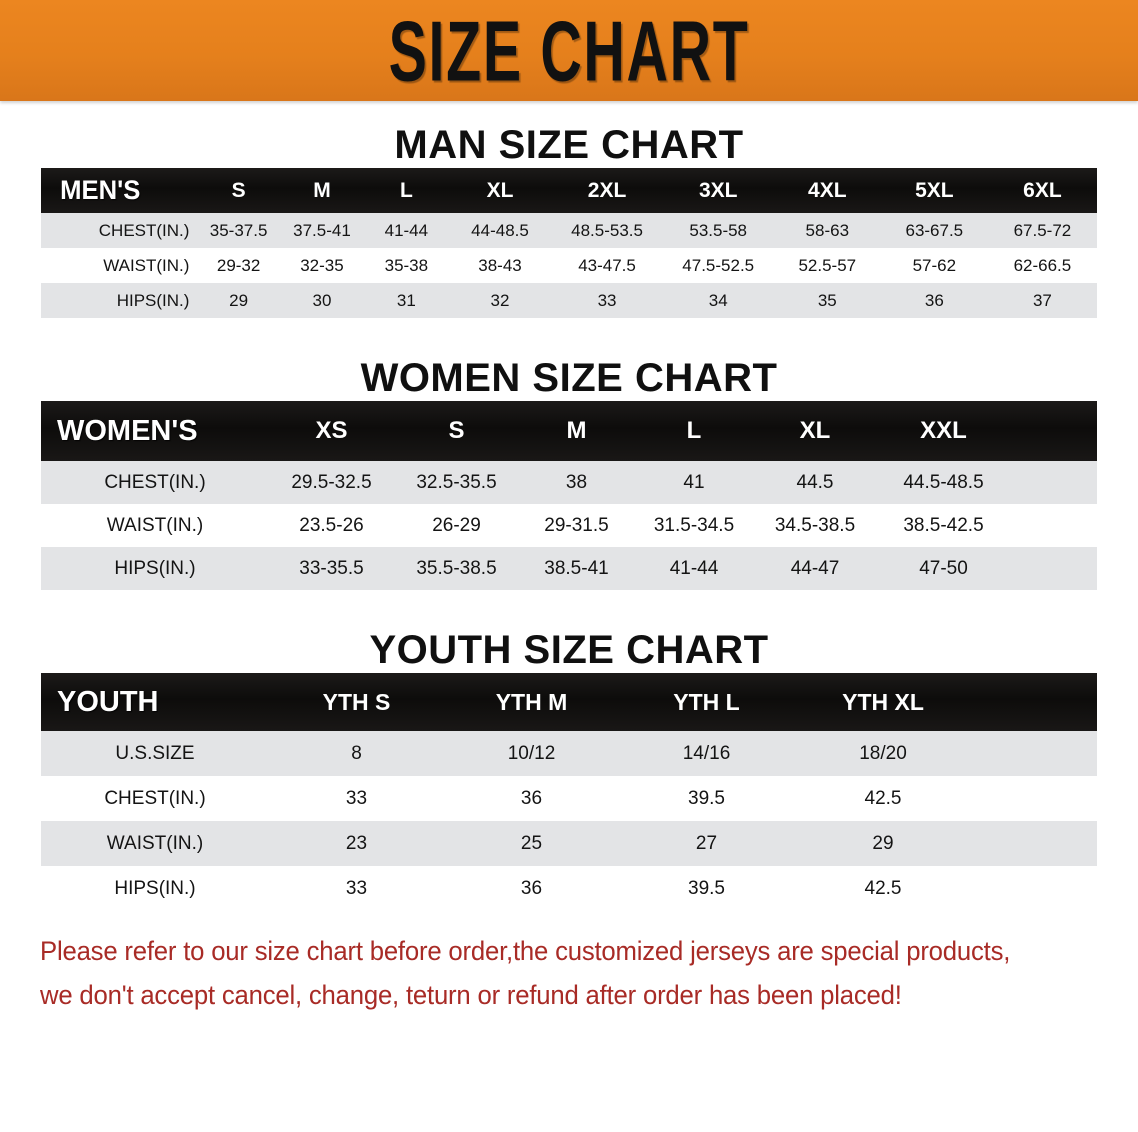  I want to click on table-row: CHEST(IN.) 33 36 39.5 42.5, so click(569, 798).